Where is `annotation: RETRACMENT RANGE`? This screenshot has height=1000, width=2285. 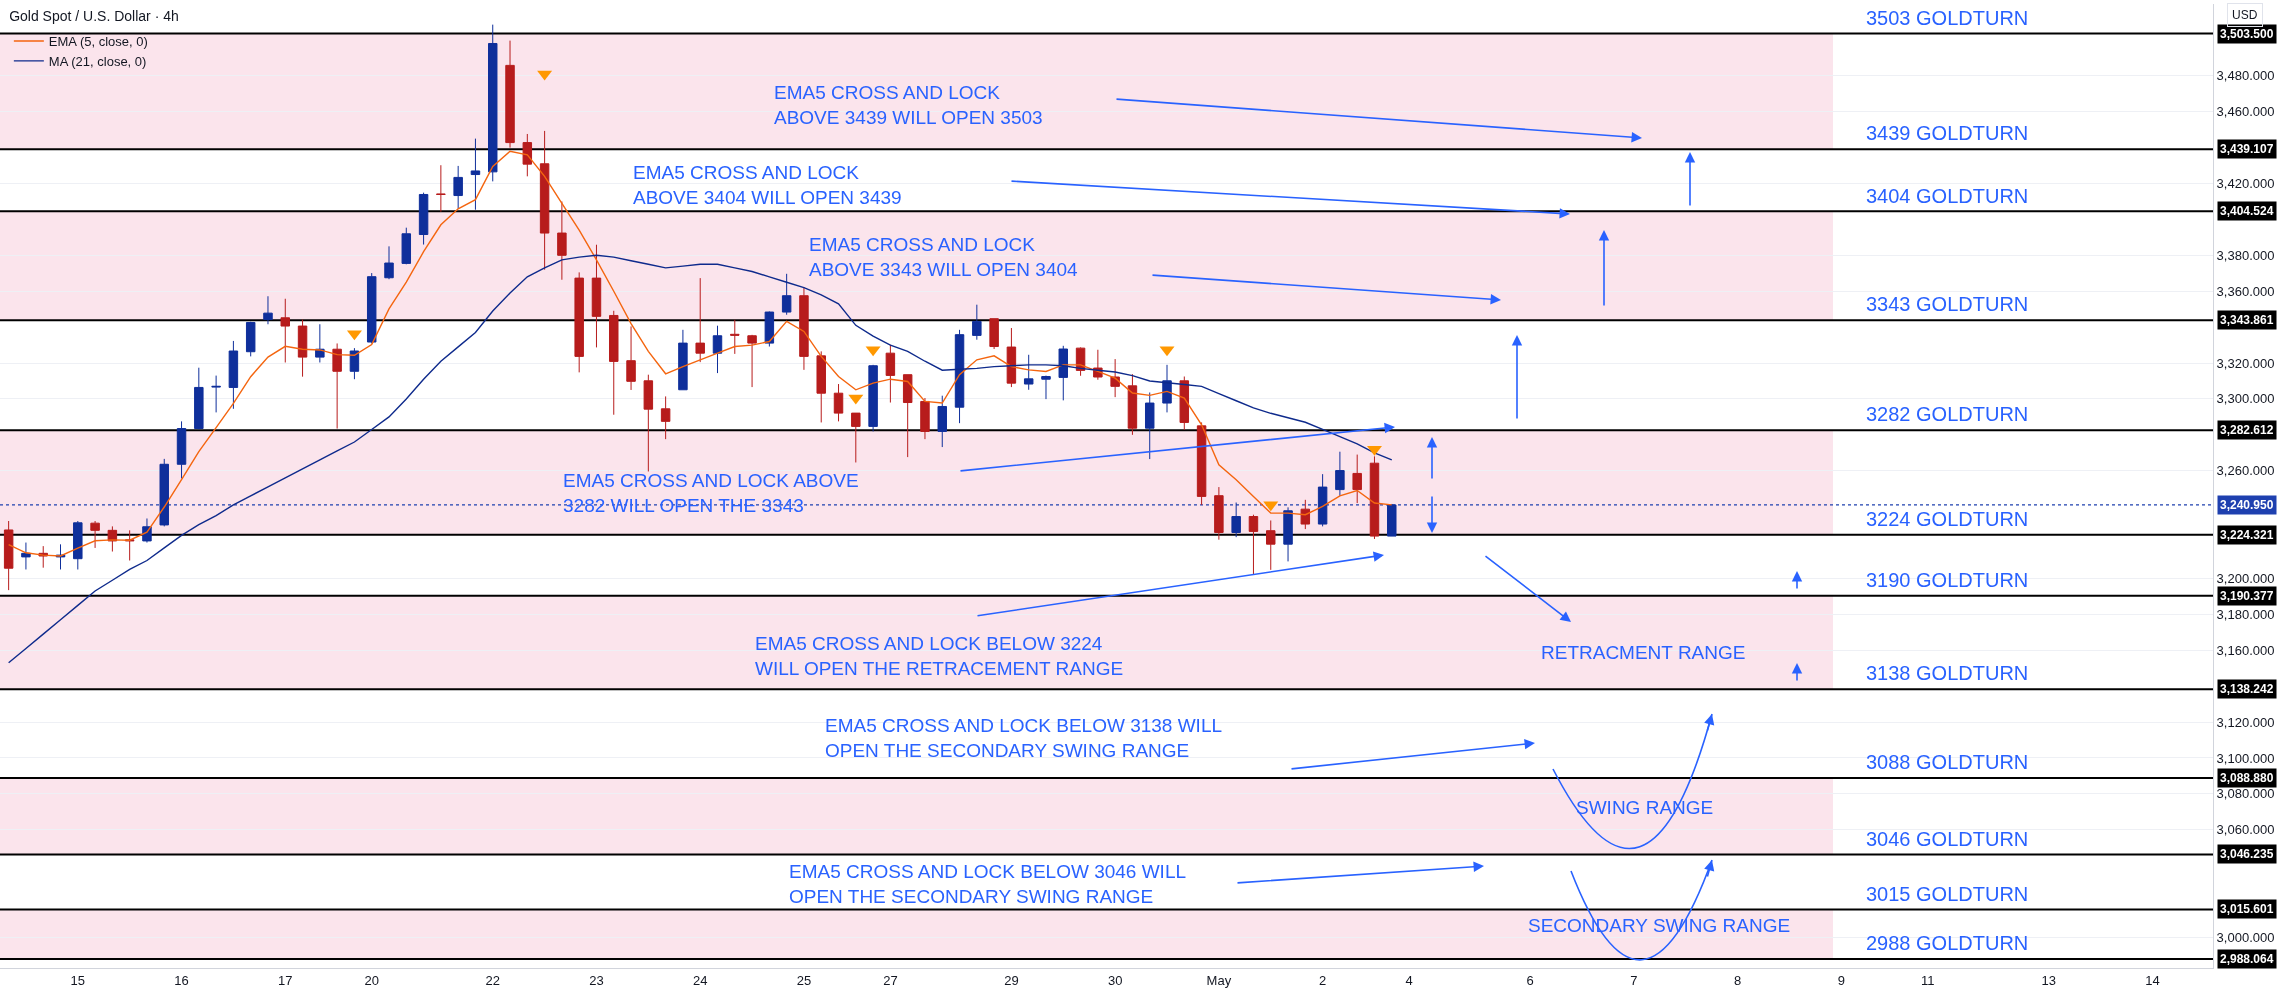
annotation: RETRACMENT RANGE is located at coordinates (1643, 652).